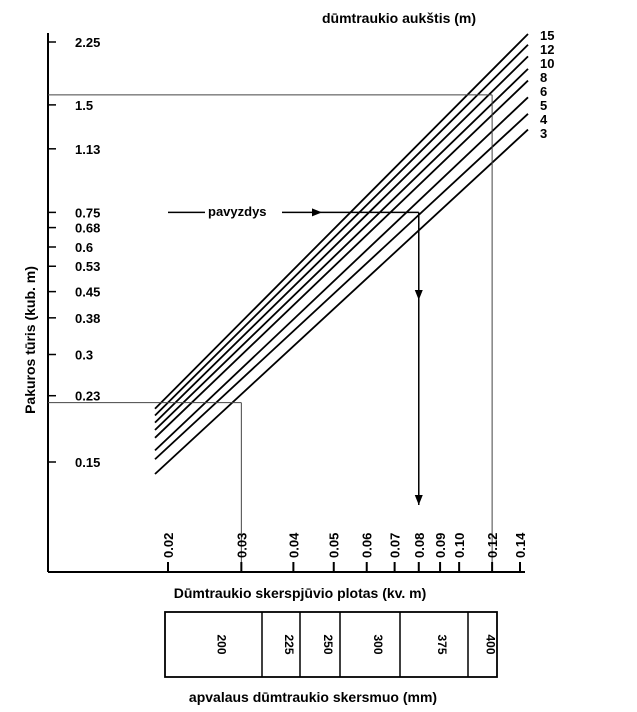 The width and height of the screenshot is (637, 712). I want to click on y-tick-label: 0.68, so click(87, 228).